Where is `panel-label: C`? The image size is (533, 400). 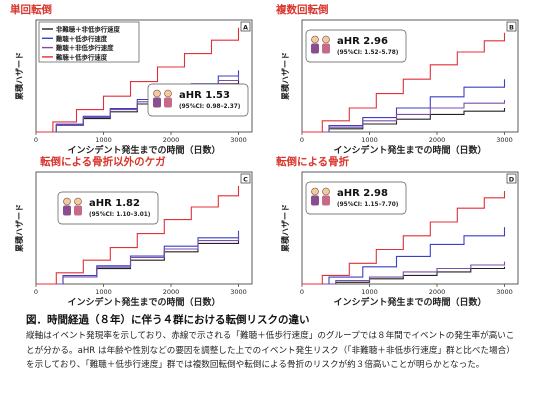
panel-label: C is located at coordinates (245, 179).